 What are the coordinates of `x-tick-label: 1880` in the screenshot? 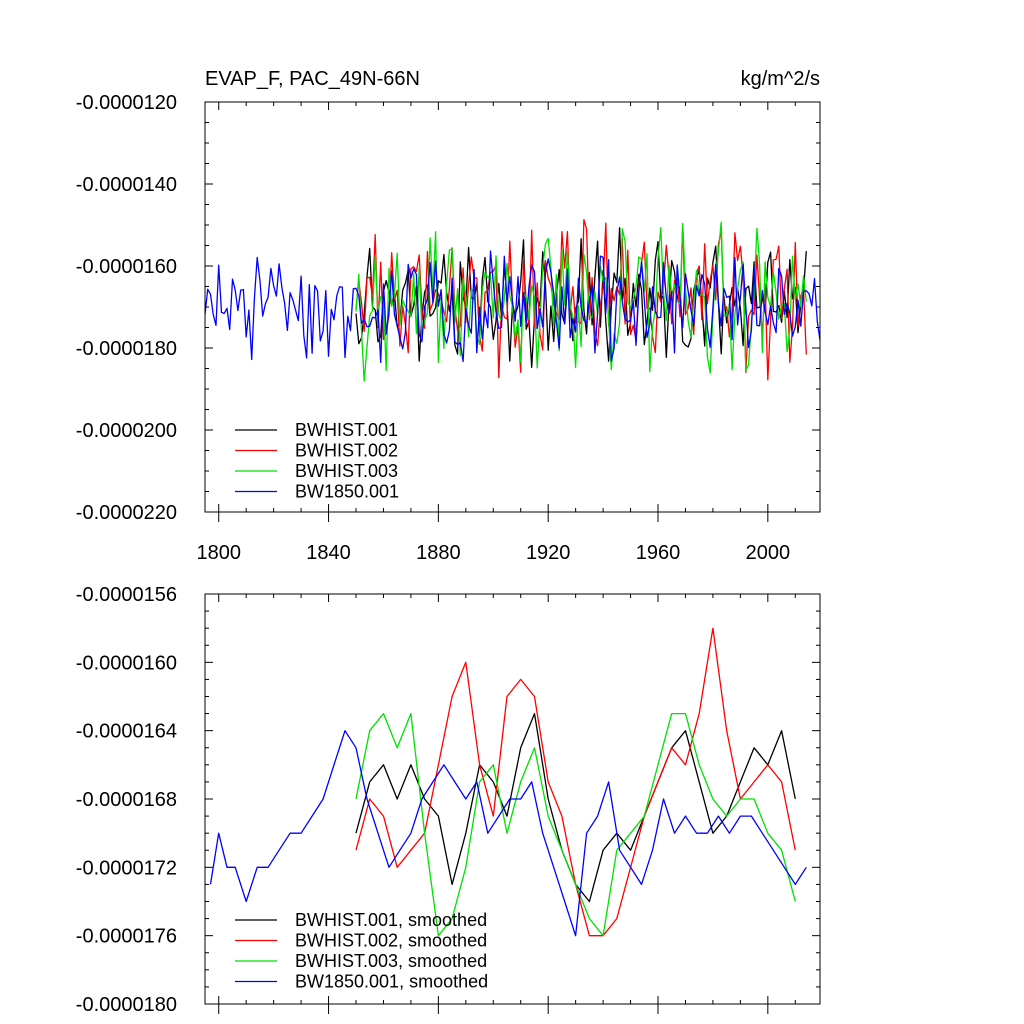 It's located at (438, 553).